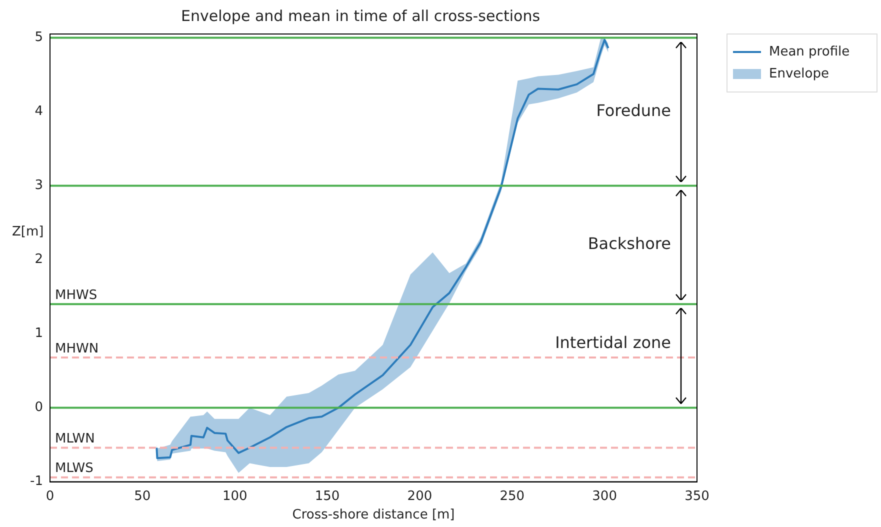 Image resolution: width=881 pixels, height=527 pixels. Describe the element at coordinates (74, 468) in the screenshot. I see `ref-line-label: MLWS` at that location.